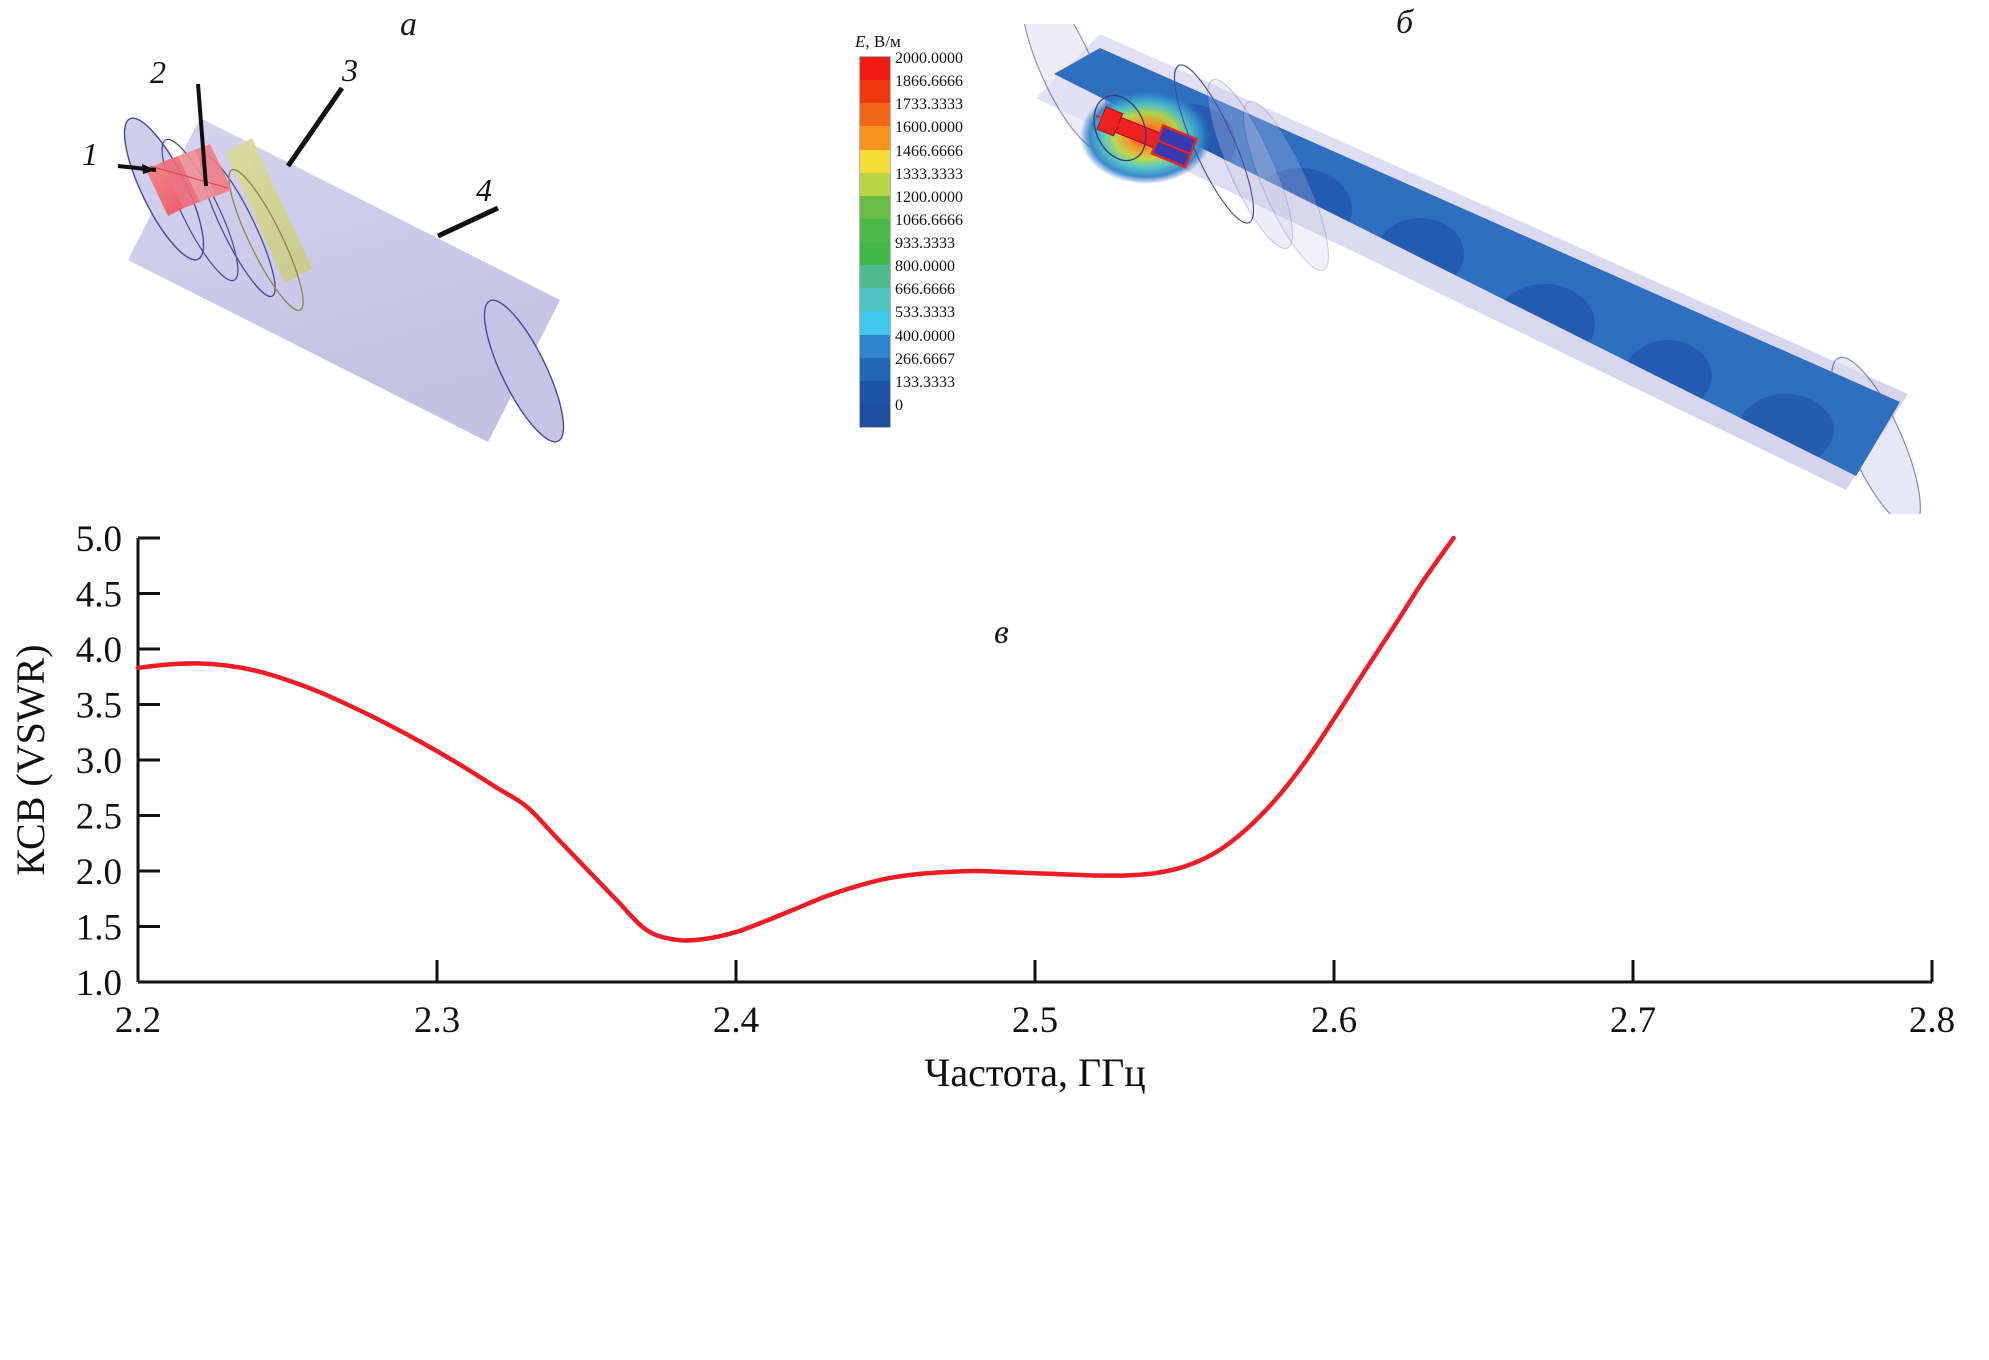 This screenshot has height=1360, width=1989. I want to click on colorbar-level-label: 400.0000, so click(925, 336).